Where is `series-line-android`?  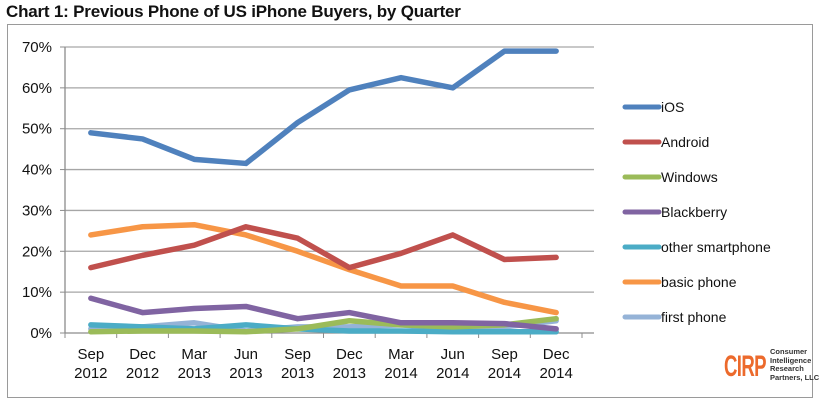
series-line-android is located at coordinates (323, 247).